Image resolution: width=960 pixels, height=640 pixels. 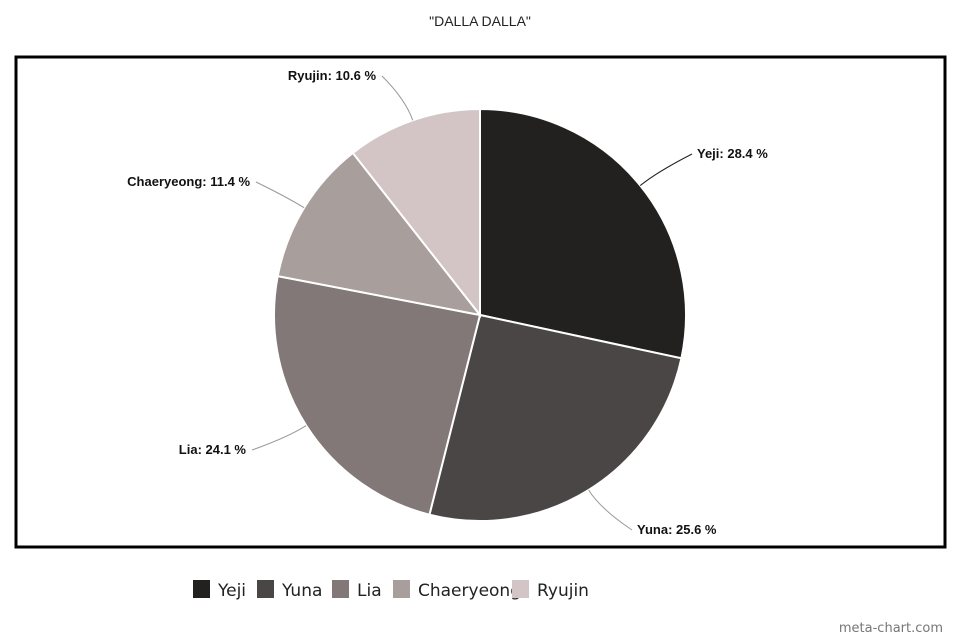 What do you see at coordinates (369, 591) in the screenshot?
I see `legend-label: Lia` at bounding box center [369, 591].